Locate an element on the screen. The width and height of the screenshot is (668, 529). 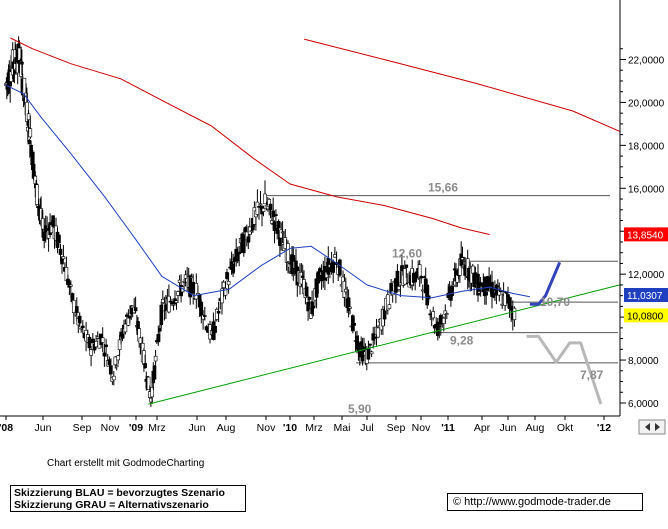
price-tags: 13,8540 11,0307 10,0800 is located at coordinates (646, 275).